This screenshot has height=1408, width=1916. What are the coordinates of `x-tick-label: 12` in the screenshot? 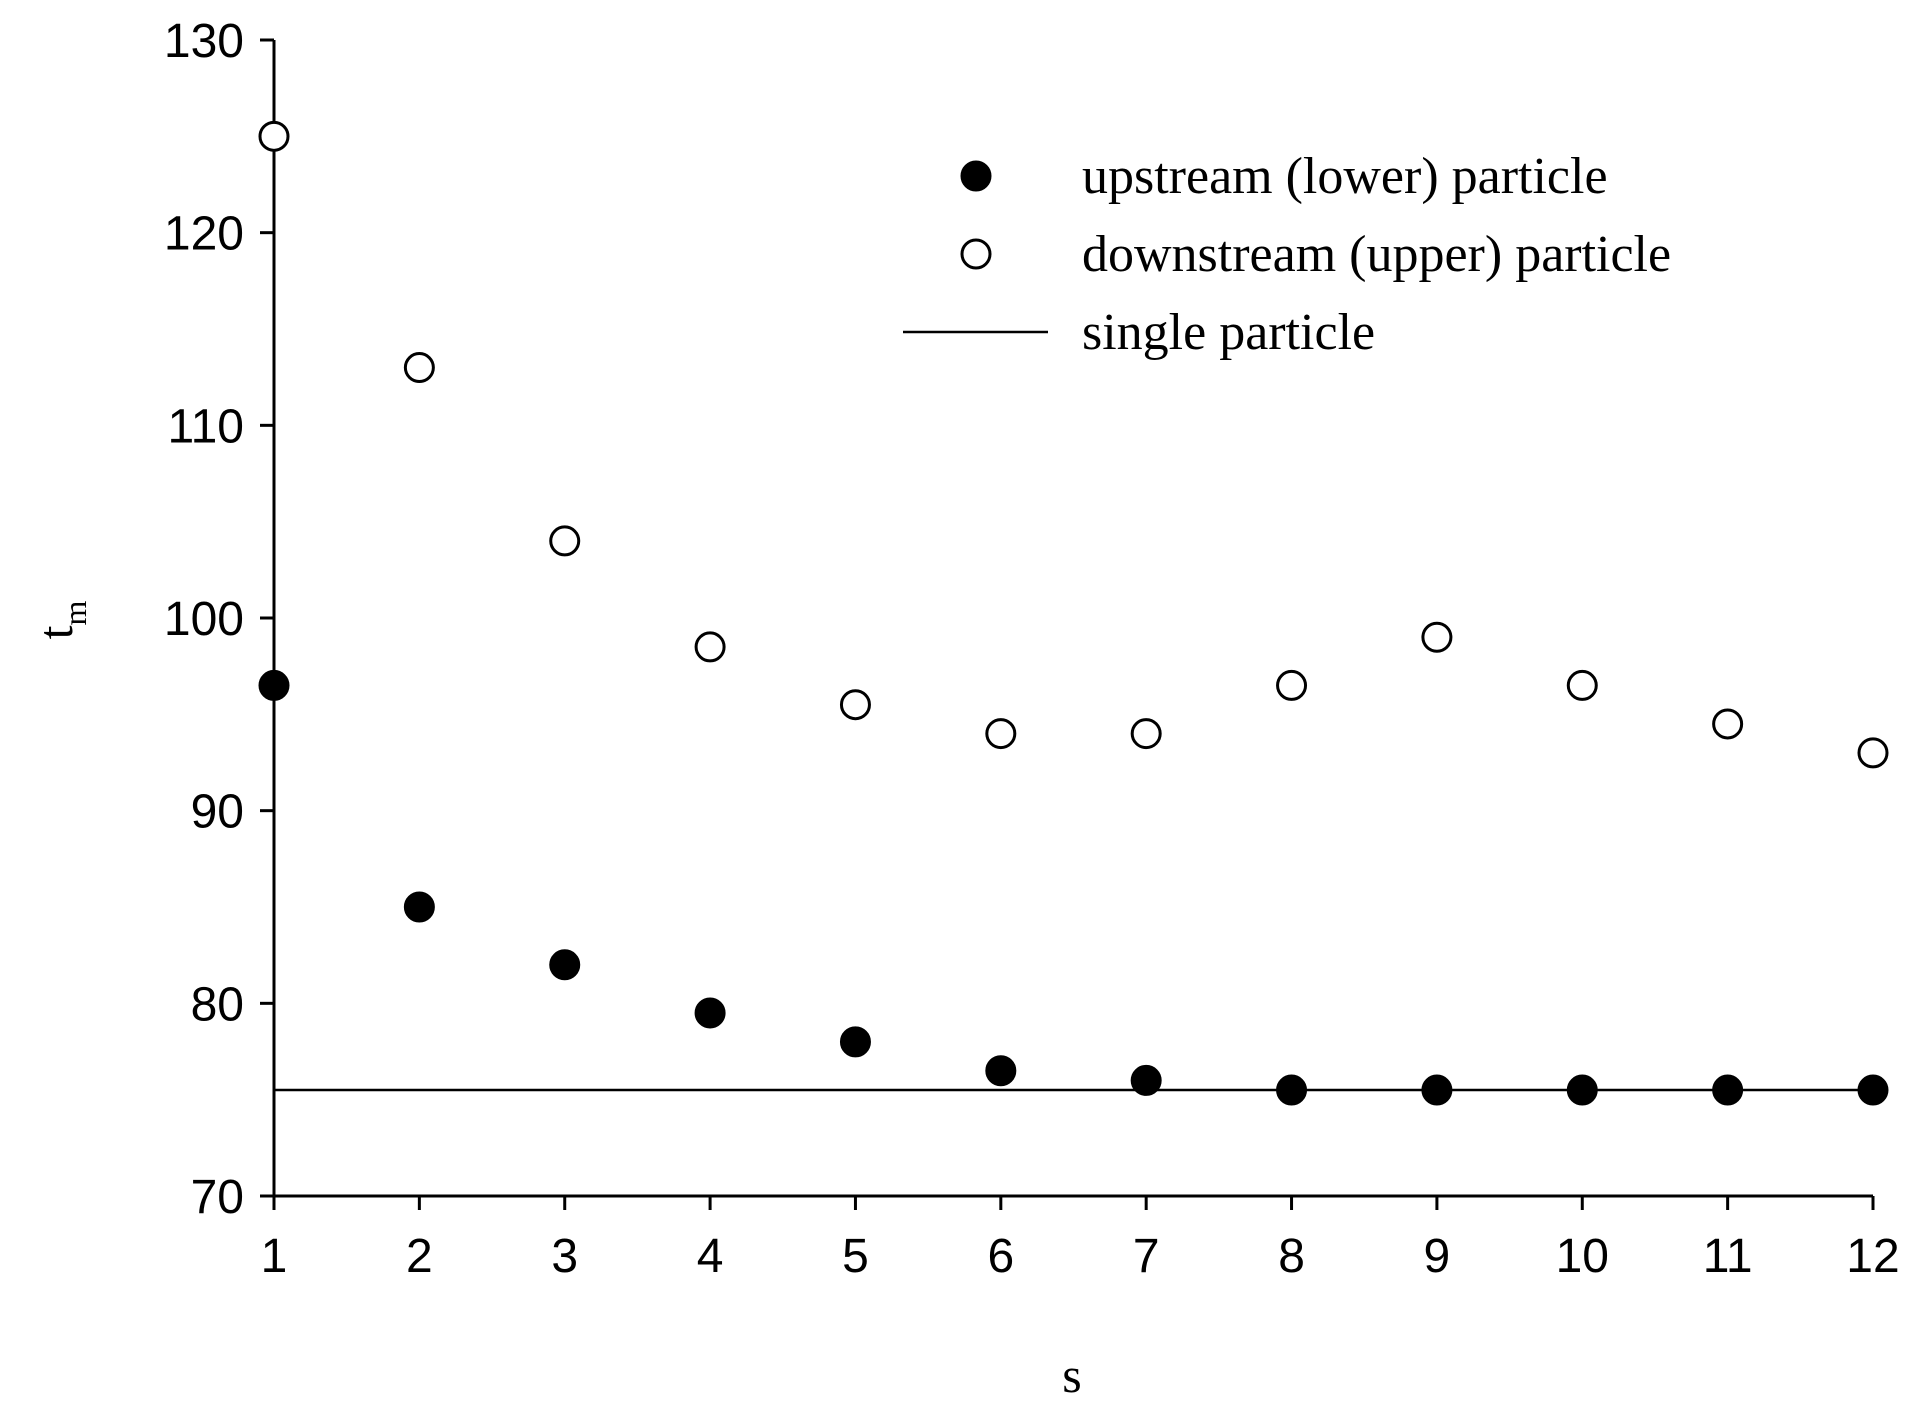 It's located at (1872, 1256).